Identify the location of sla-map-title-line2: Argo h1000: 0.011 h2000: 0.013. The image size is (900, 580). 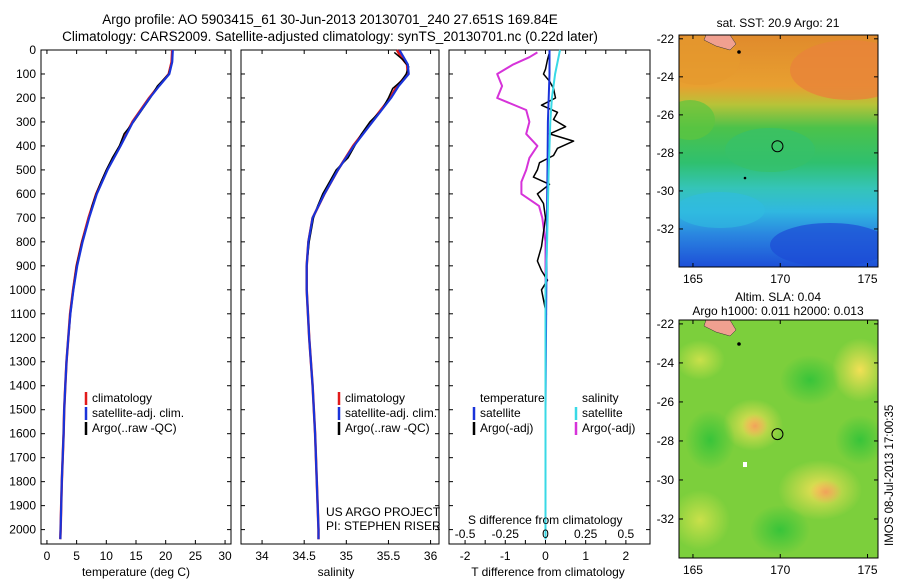
(778, 311).